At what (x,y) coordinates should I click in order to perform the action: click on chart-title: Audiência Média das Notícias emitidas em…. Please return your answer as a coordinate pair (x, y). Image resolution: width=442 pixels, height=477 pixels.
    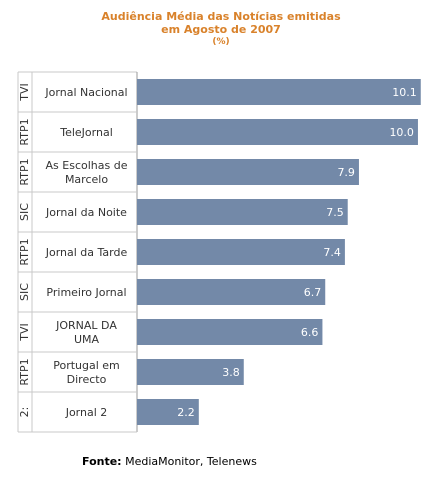
    Looking at the image, I should click on (221, 29).